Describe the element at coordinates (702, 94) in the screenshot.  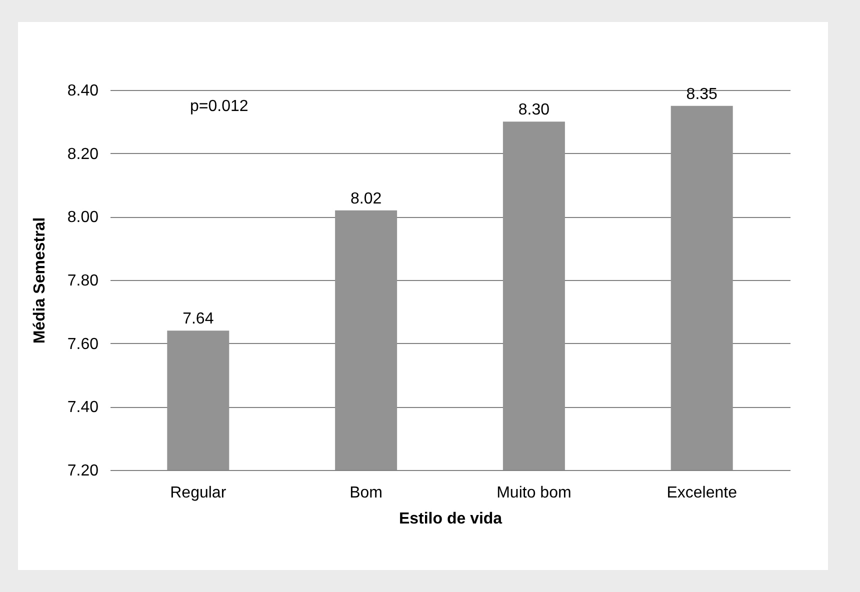
I see `data-label: 8.35` at that location.